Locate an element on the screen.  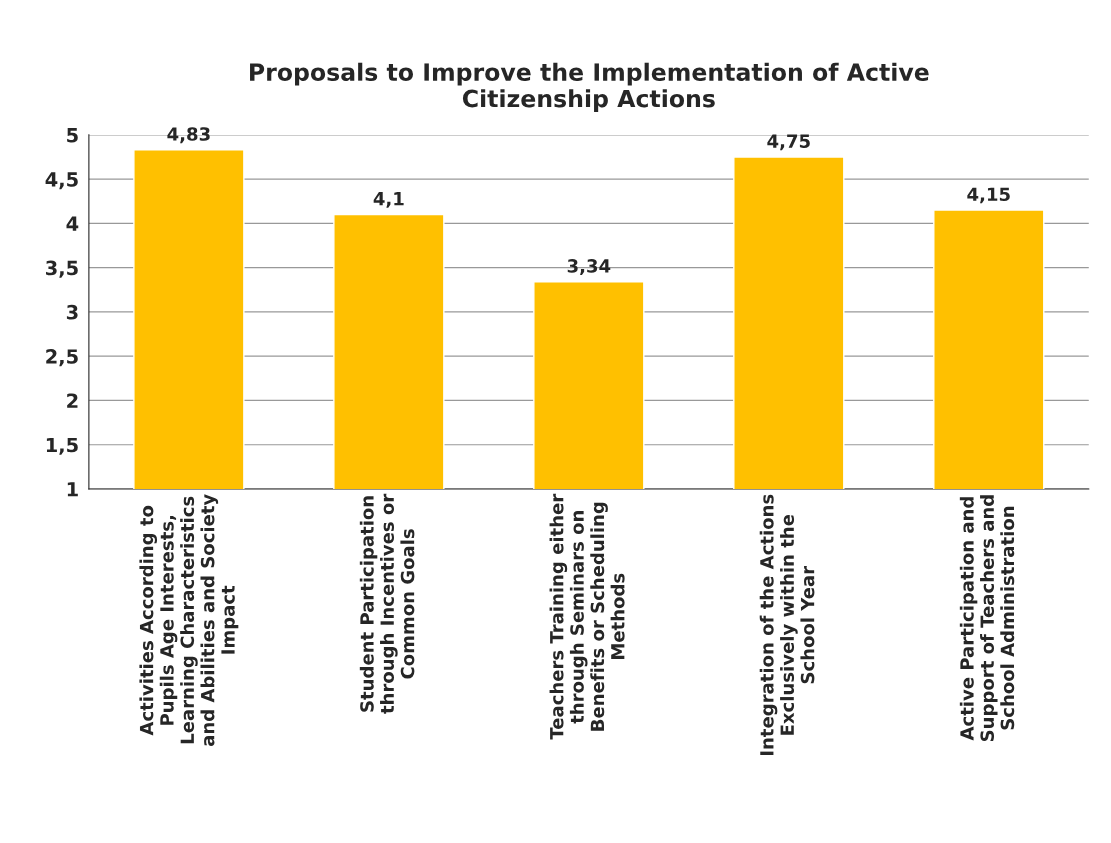
data-label: 4,15 is located at coordinates (988, 195).